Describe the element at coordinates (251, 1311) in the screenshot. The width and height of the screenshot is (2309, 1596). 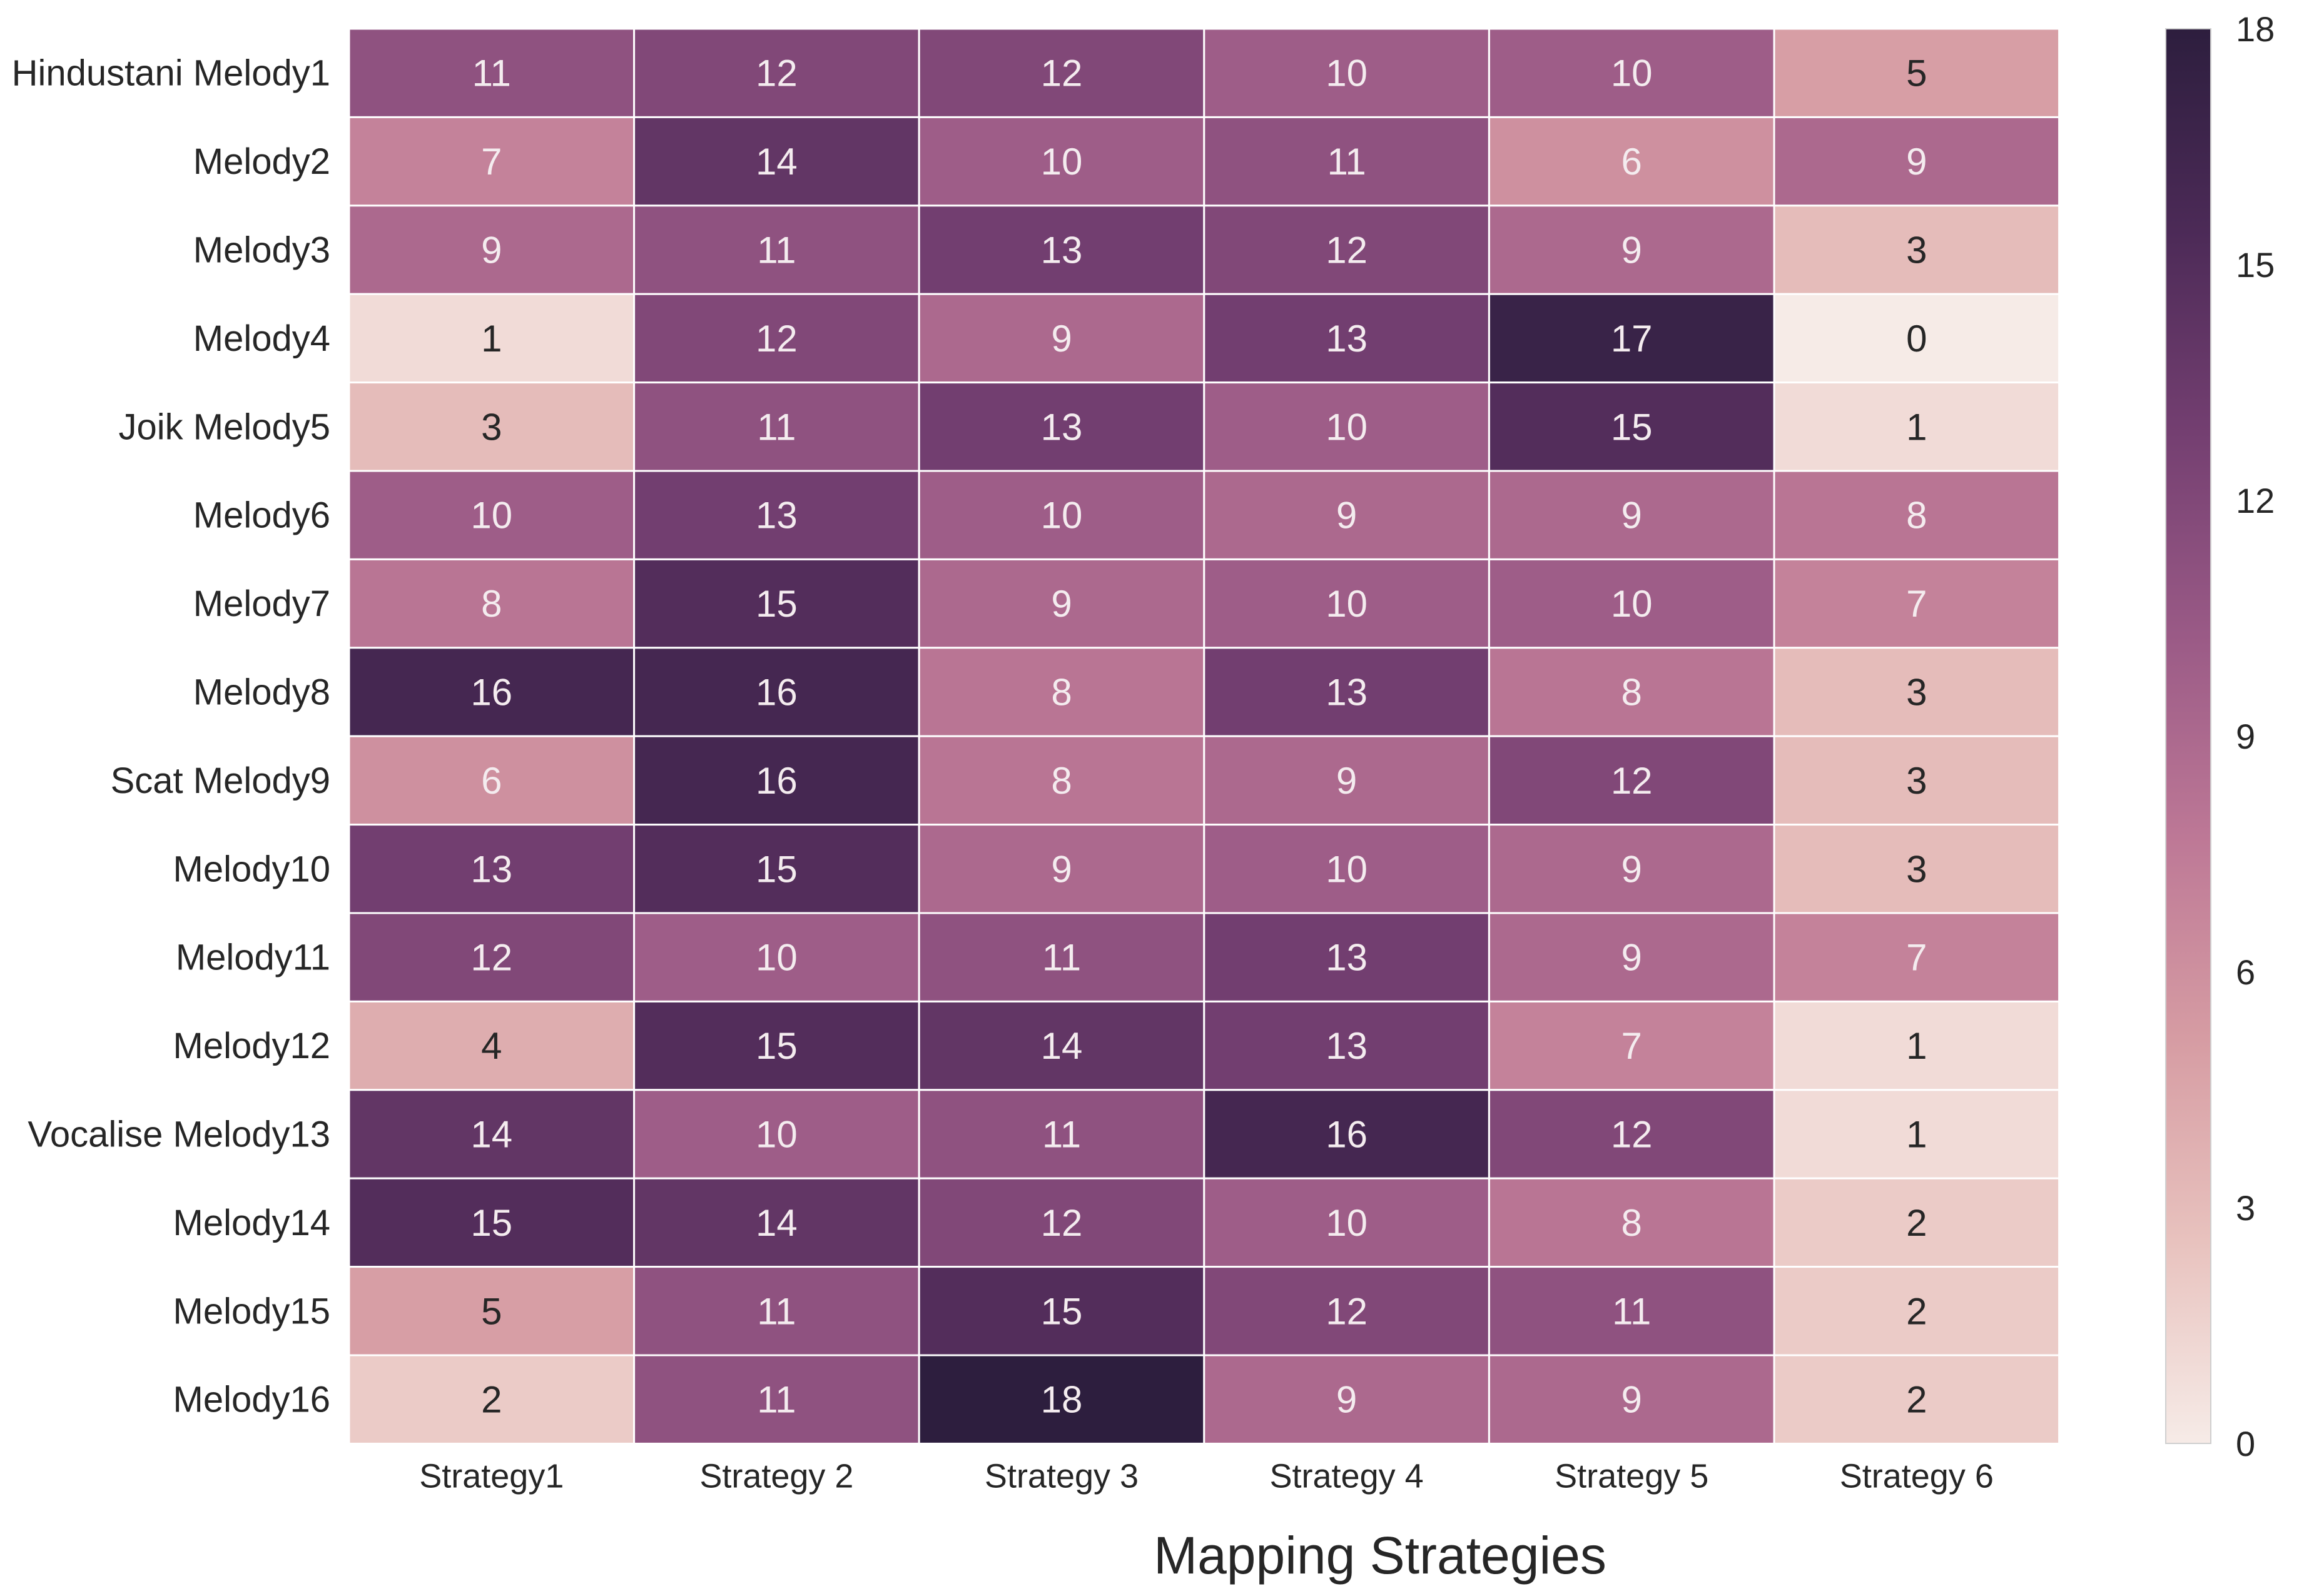
I see `row-label: Melody15` at that location.